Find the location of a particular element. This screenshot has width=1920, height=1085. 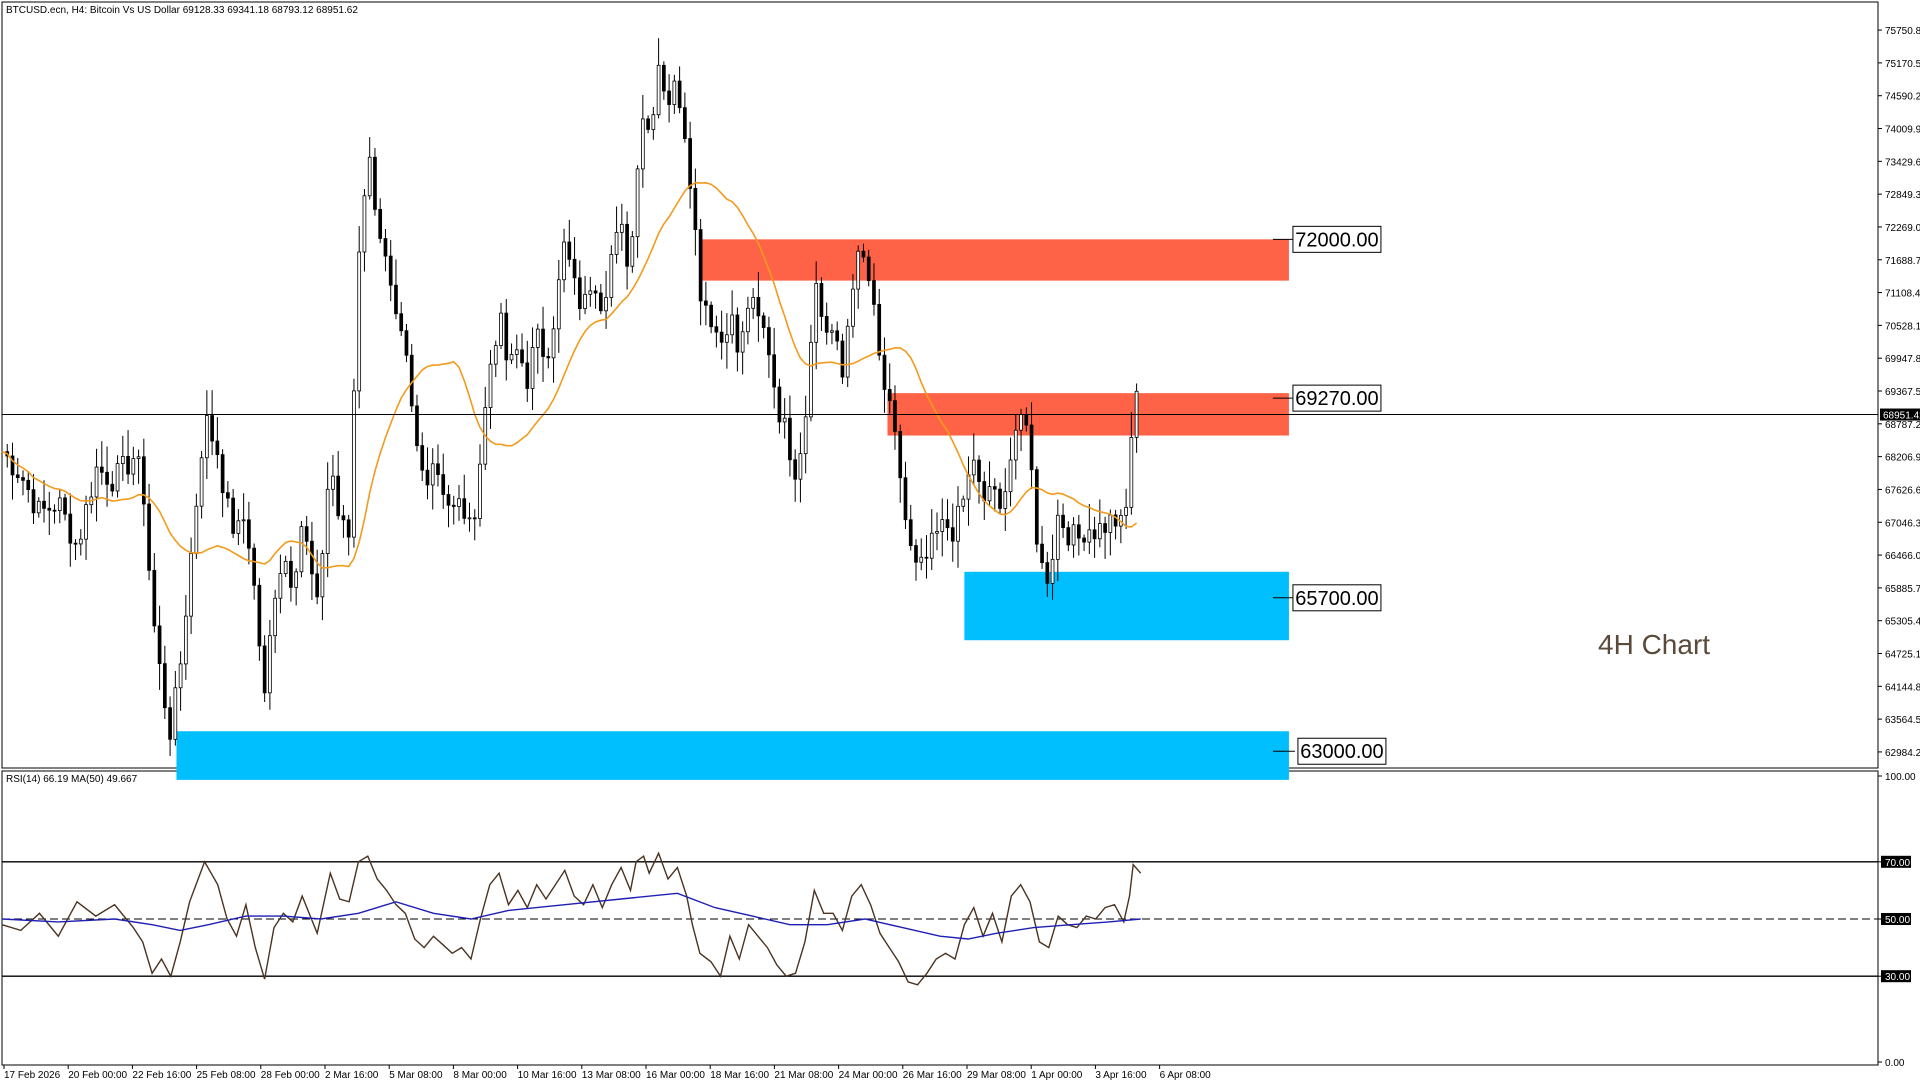

time-tick-label: 26 Mar 16:00 is located at coordinates (932, 1075).